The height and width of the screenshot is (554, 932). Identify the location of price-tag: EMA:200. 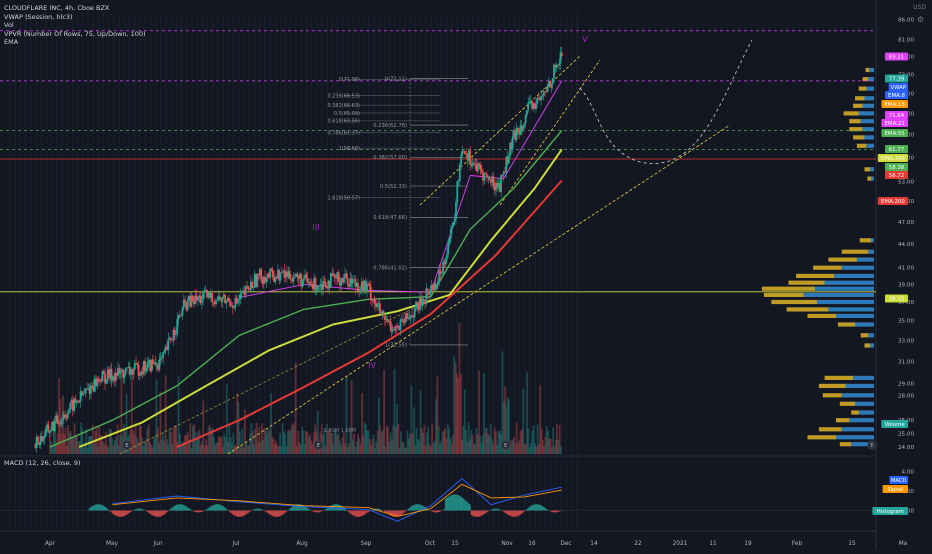
(893, 201).